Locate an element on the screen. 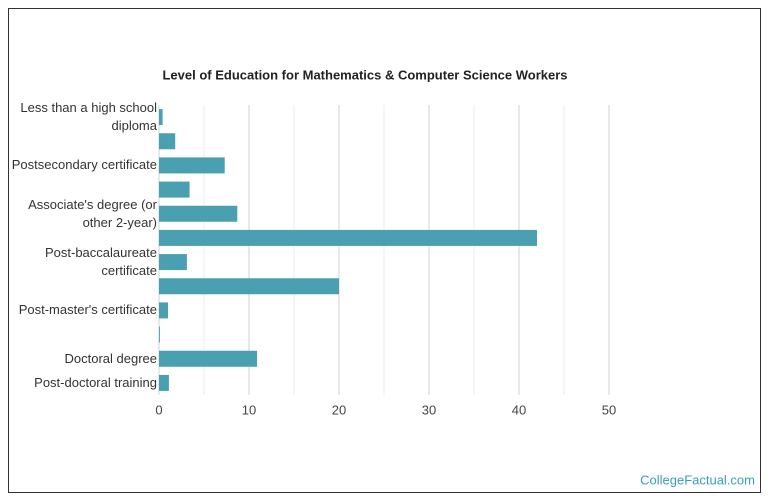 This screenshot has height=503, width=770. y-tick-label: Post-master's certificate is located at coordinates (87, 310).